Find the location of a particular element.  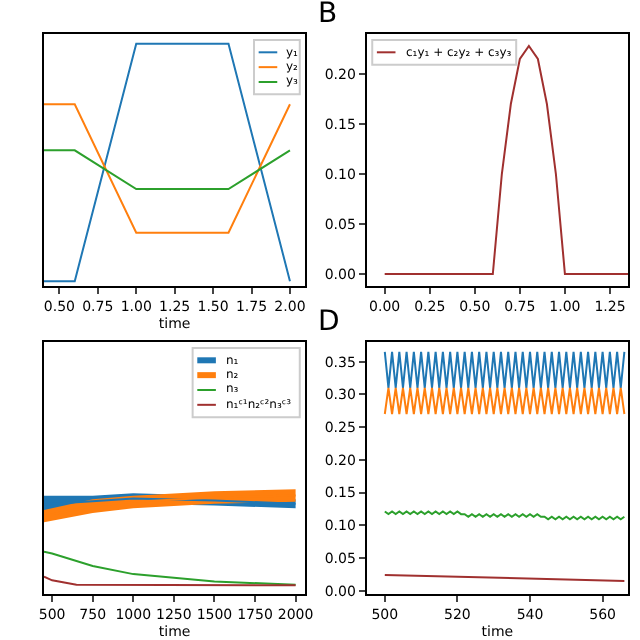

text: B is located at coordinates (328, 15).